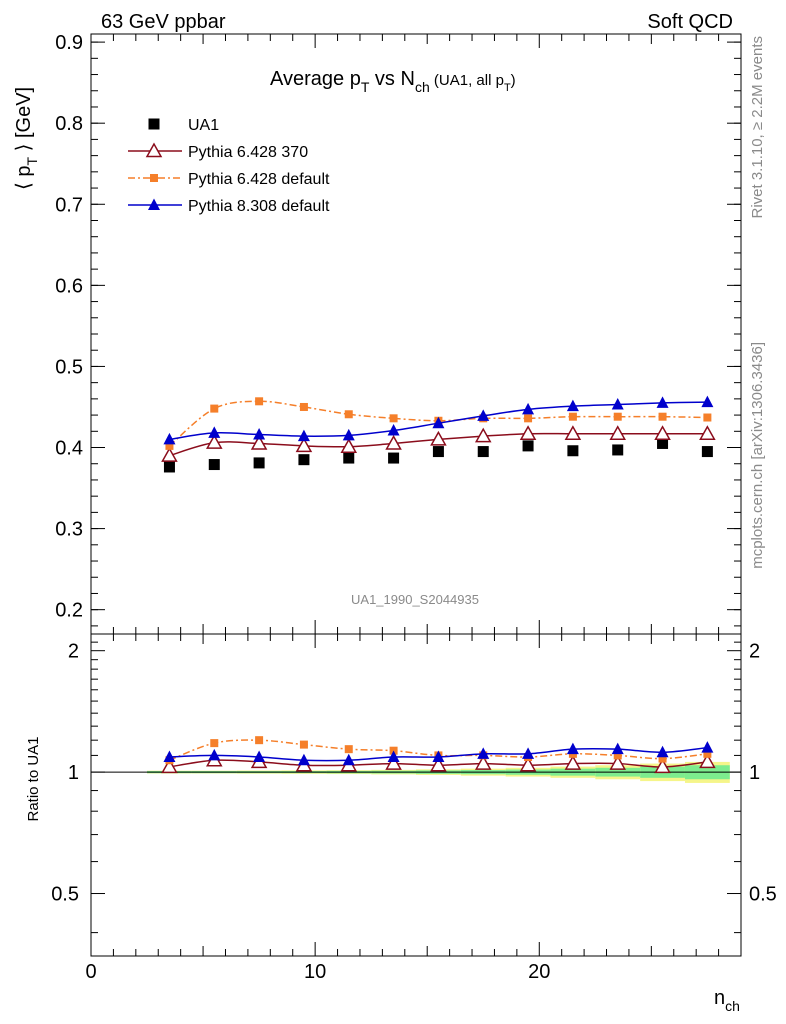 The image size is (786, 1024). I want to click on y-tick-label: 0.3, so click(69, 530).